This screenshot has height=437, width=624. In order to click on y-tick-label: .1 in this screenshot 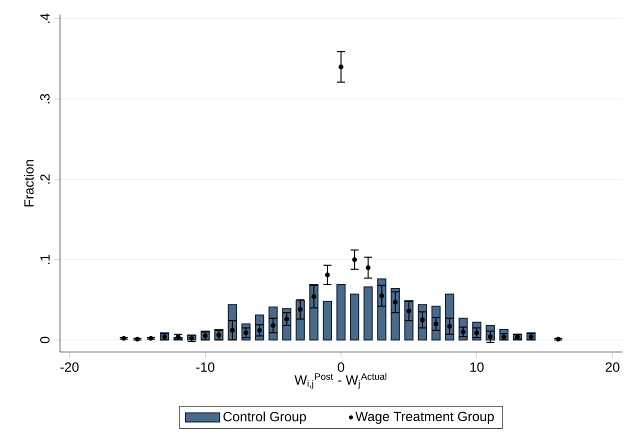, I will do `click(45, 259)`.